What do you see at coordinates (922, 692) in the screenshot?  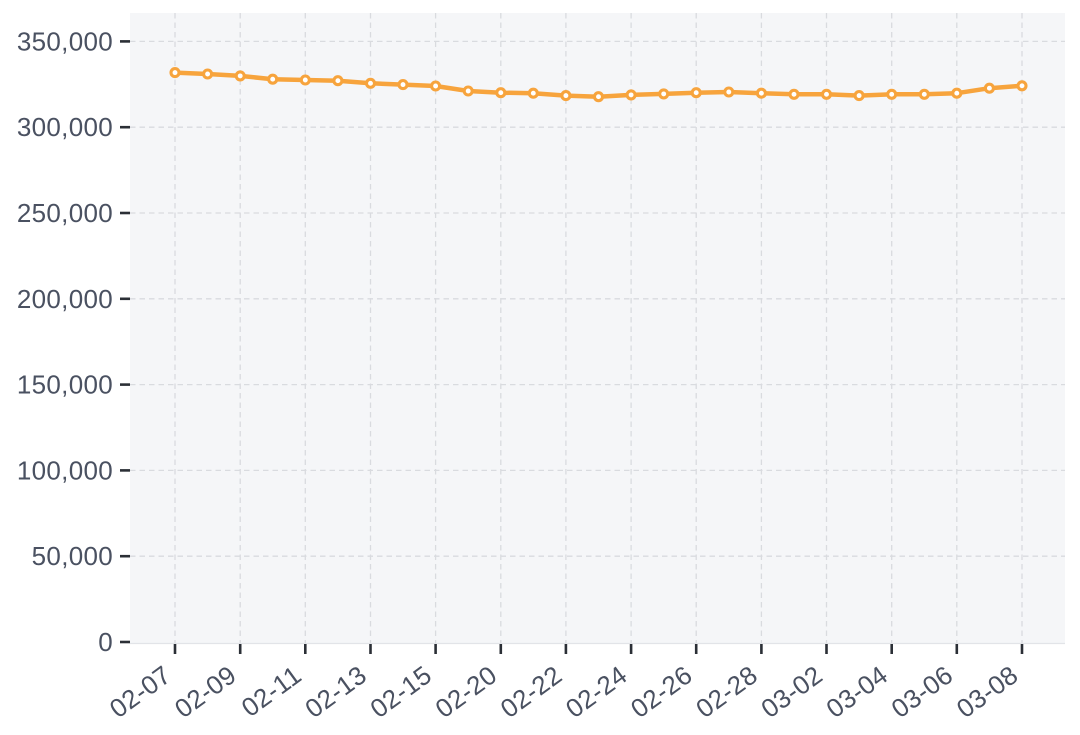 I see `x-tick-label: 03-06` at bounding box center [922, 692].